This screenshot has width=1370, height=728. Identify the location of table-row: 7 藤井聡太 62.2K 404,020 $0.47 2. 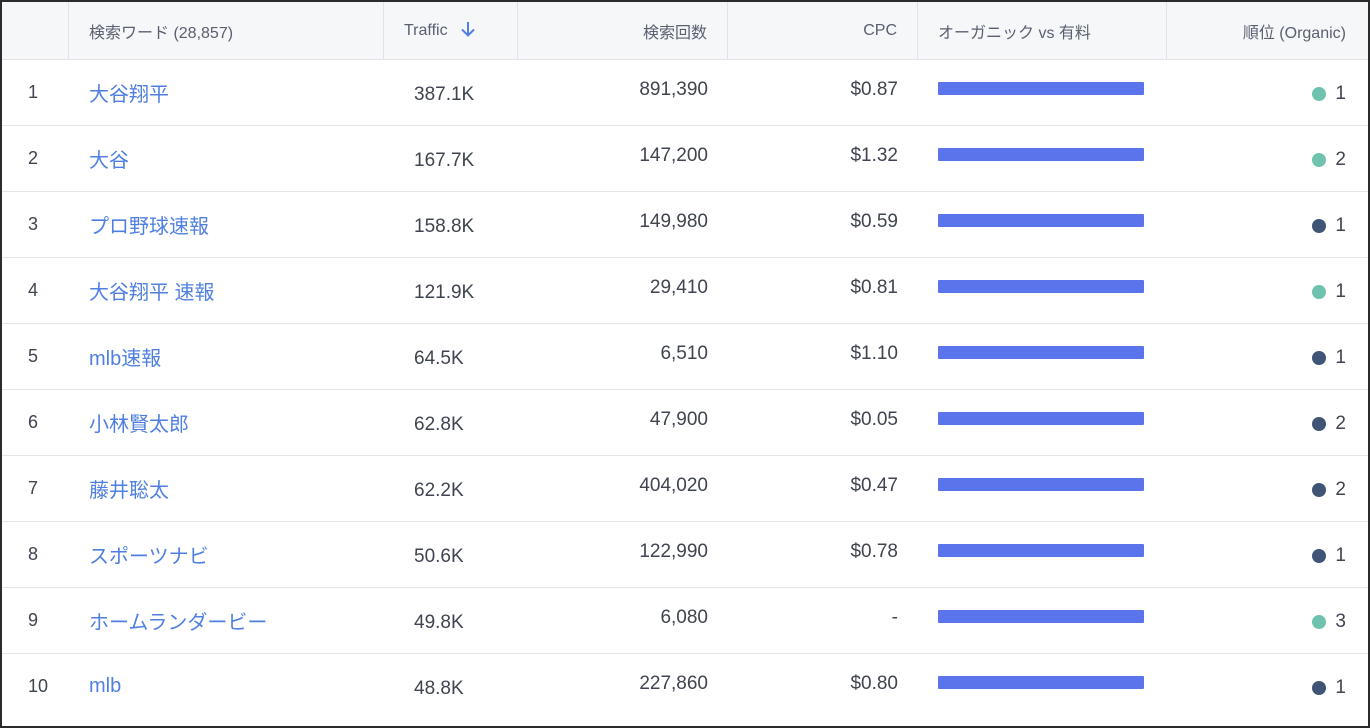
(685, 489).